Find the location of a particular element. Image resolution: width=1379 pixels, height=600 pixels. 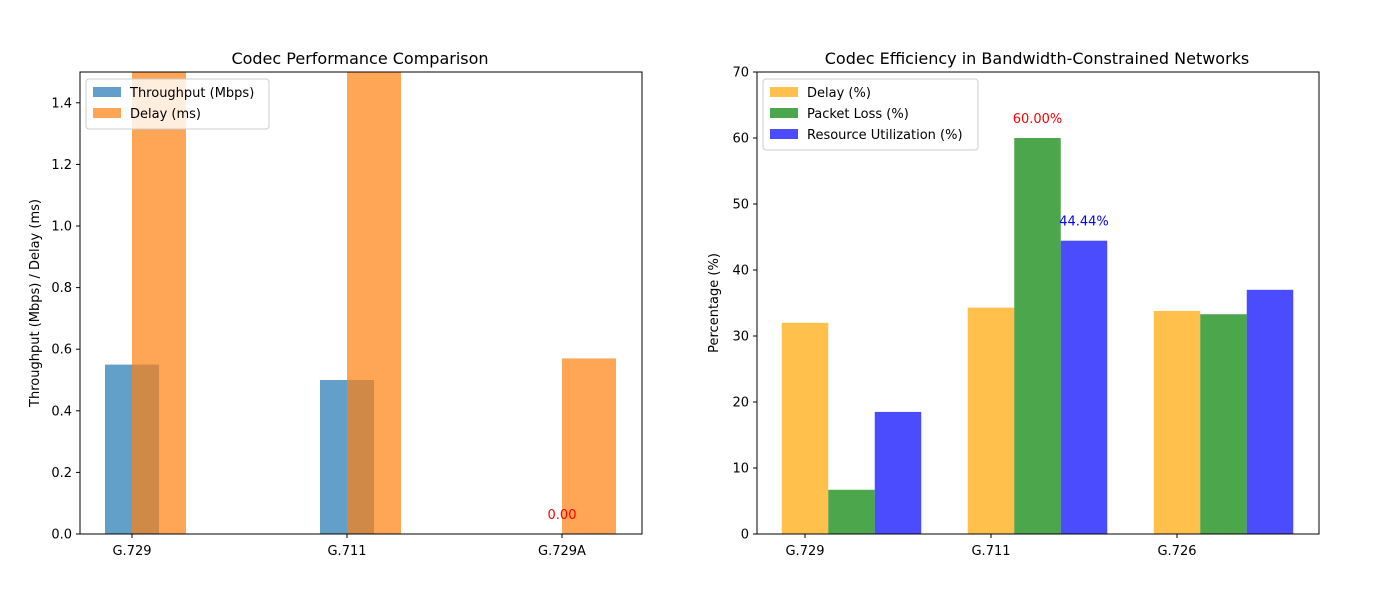

y-tick-label: 50 is located at coordinates (740, 205).